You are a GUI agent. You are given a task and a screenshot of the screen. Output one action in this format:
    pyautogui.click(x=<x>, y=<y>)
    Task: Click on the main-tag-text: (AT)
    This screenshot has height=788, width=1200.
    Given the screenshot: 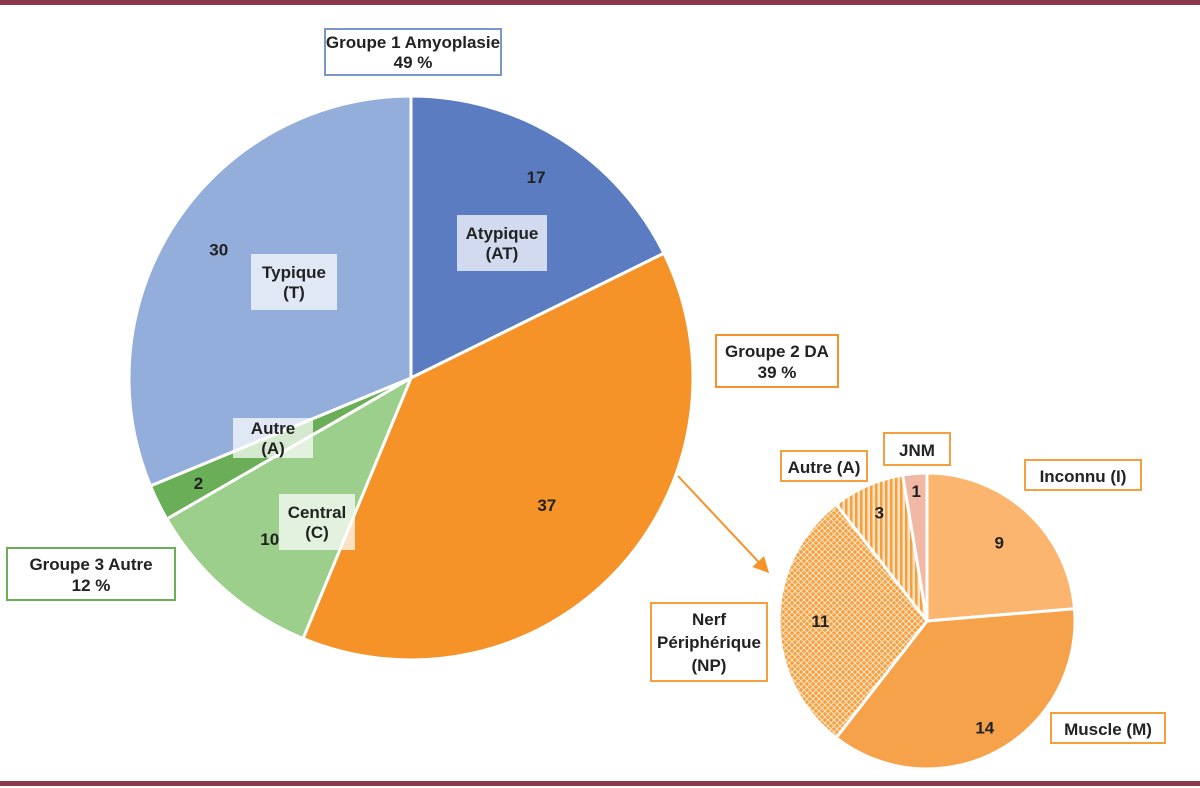 What is the action you would take?
    pyautogui.click(x=502, y=253)
    